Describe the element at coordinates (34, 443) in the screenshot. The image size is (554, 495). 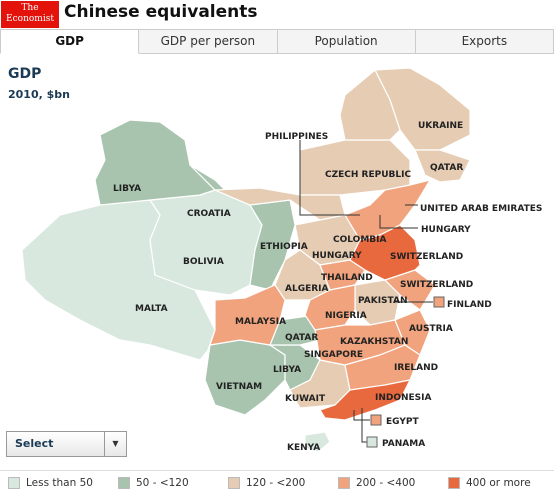
I see `select-label: Select` at that location.